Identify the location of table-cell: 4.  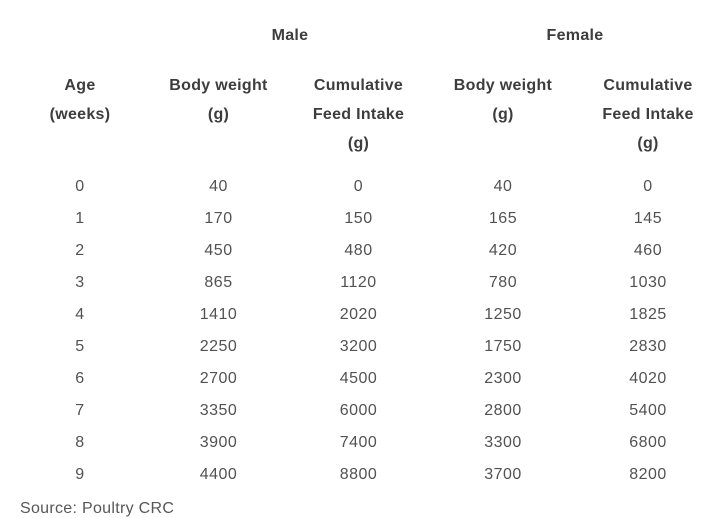
(80, 314).